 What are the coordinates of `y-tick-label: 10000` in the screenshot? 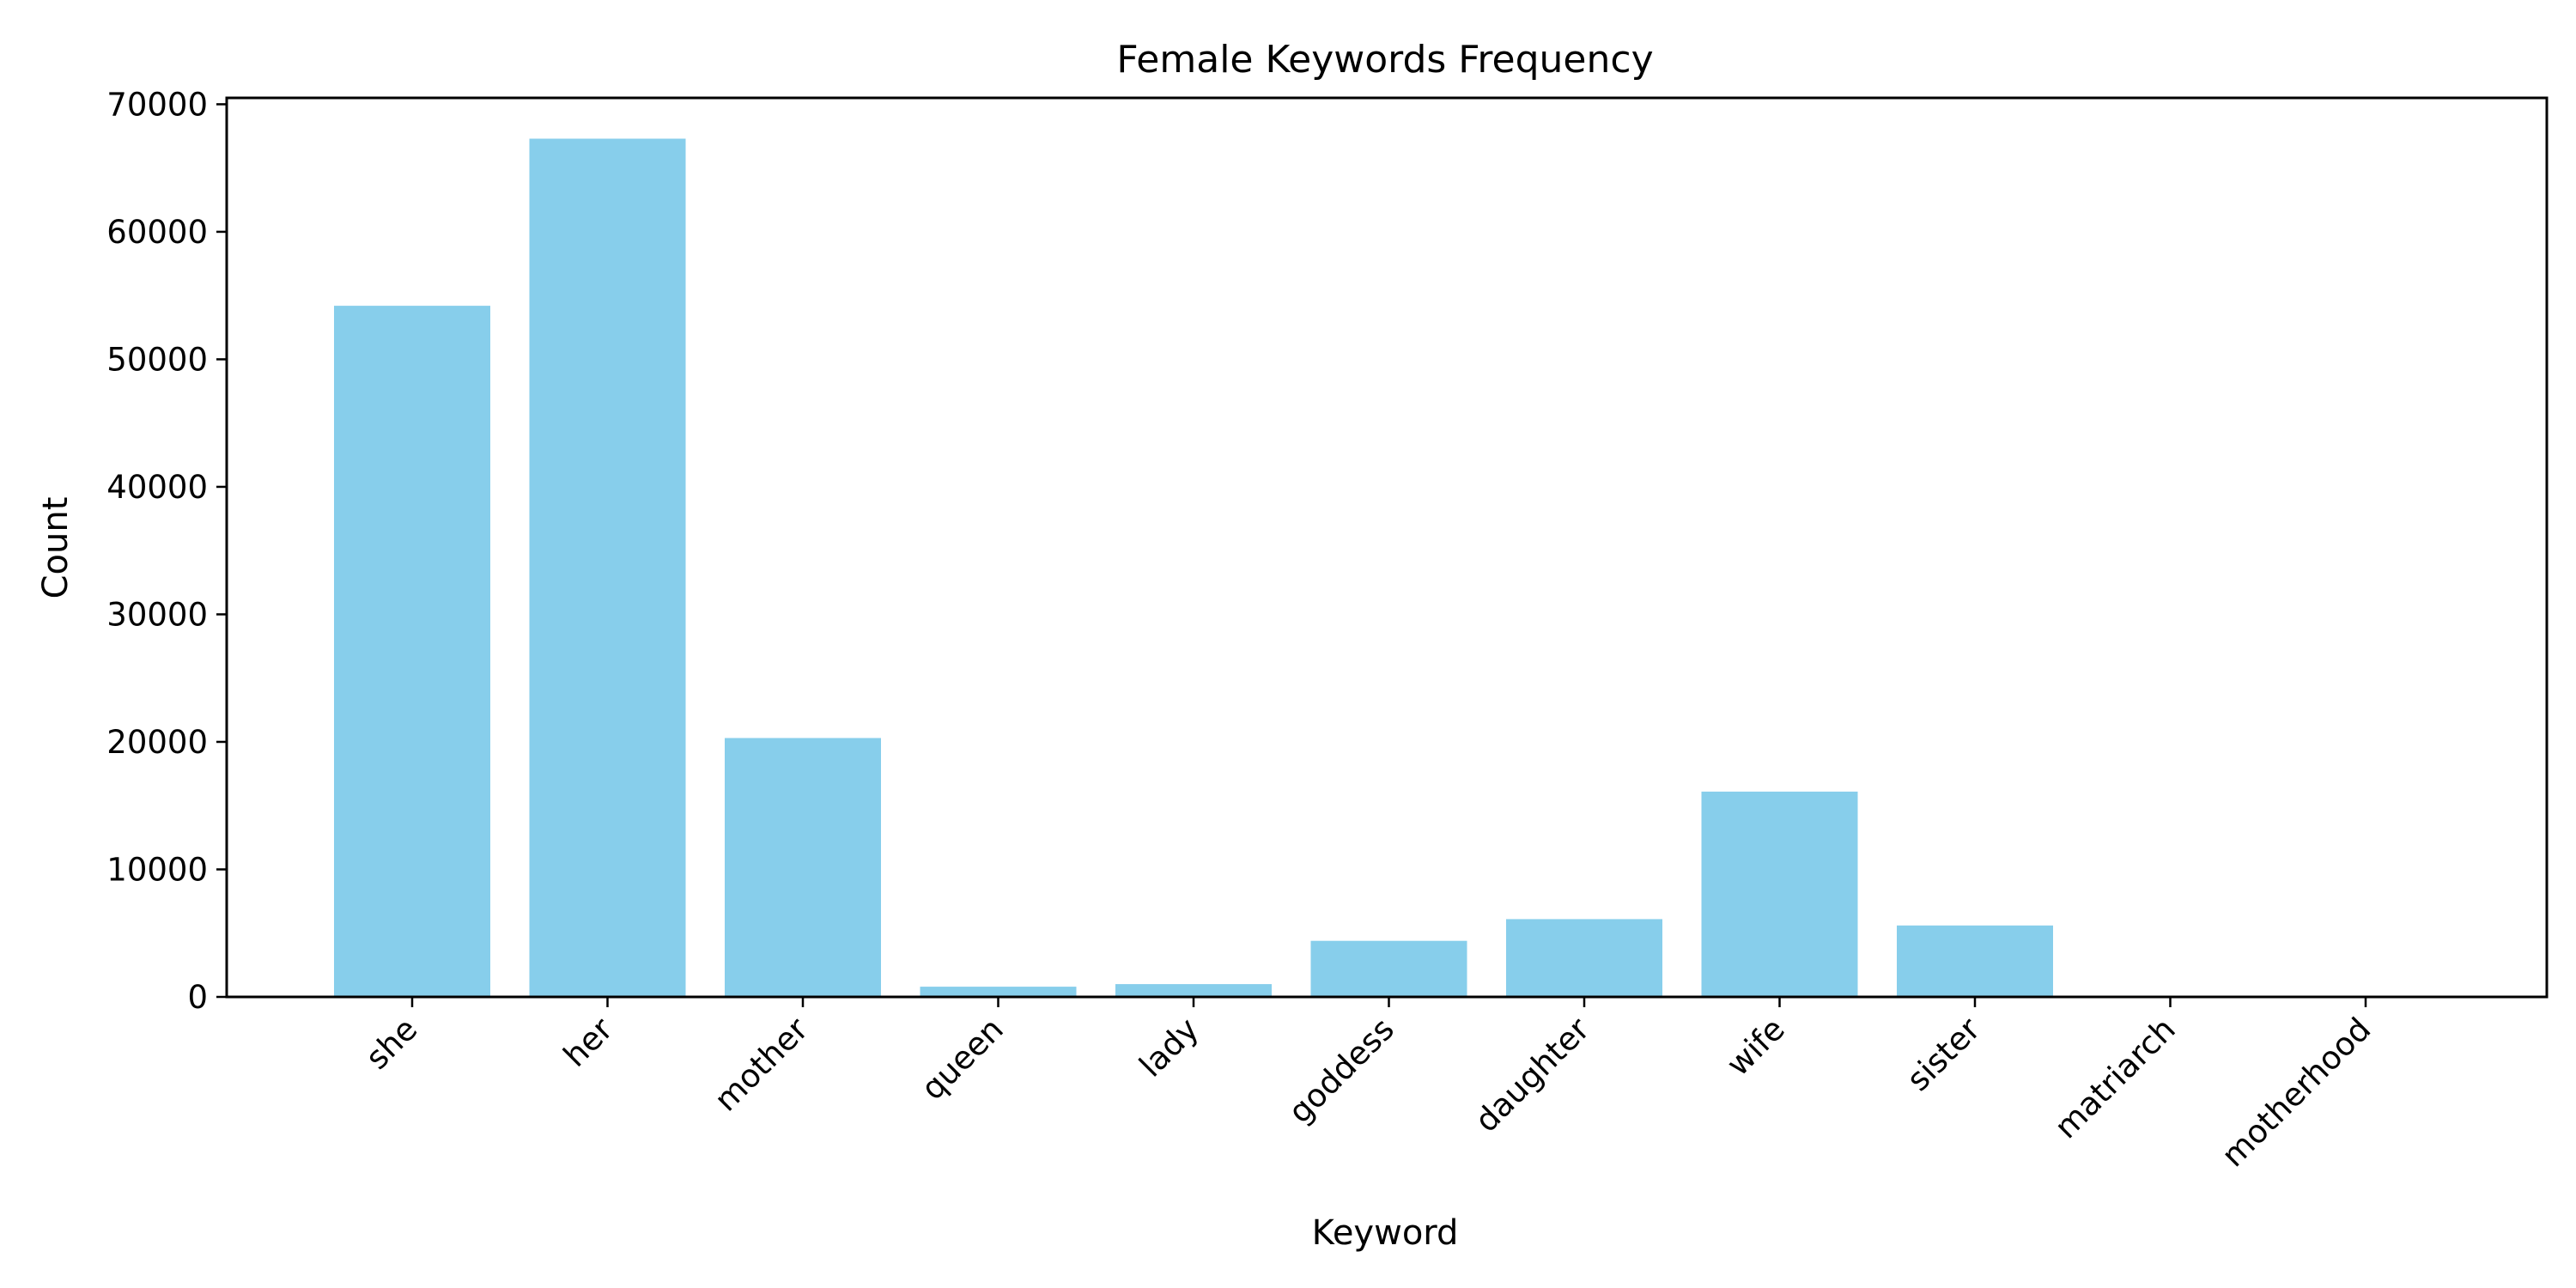 It's located at (157, 870).